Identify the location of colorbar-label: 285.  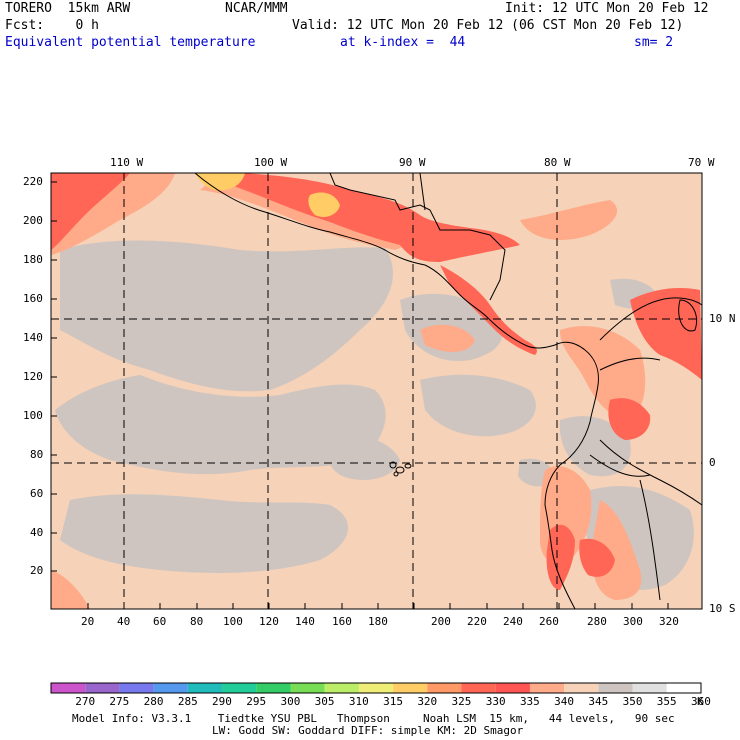
(187, 701).